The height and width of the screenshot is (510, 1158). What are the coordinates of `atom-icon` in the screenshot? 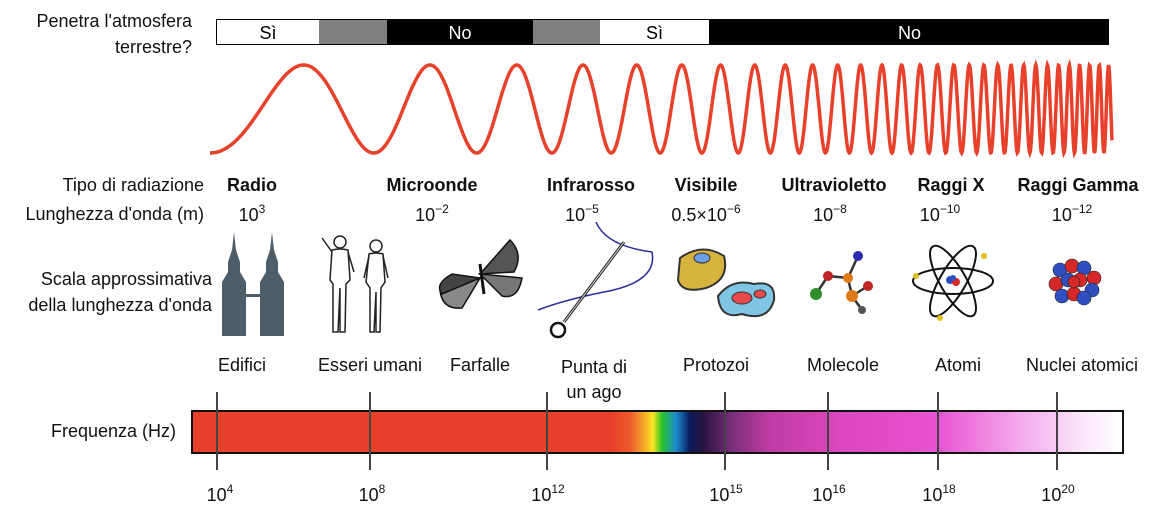 It's located at (953, 282).